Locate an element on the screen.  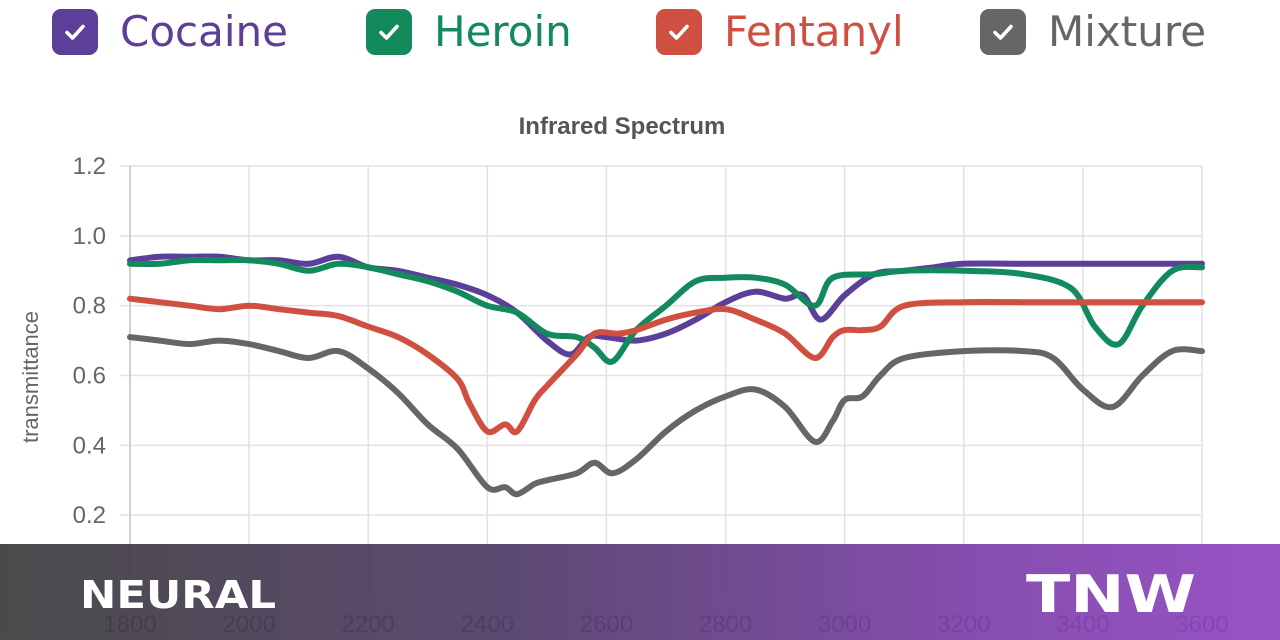
y-tick-label: 1.2 is located at coordinates (89, 166).